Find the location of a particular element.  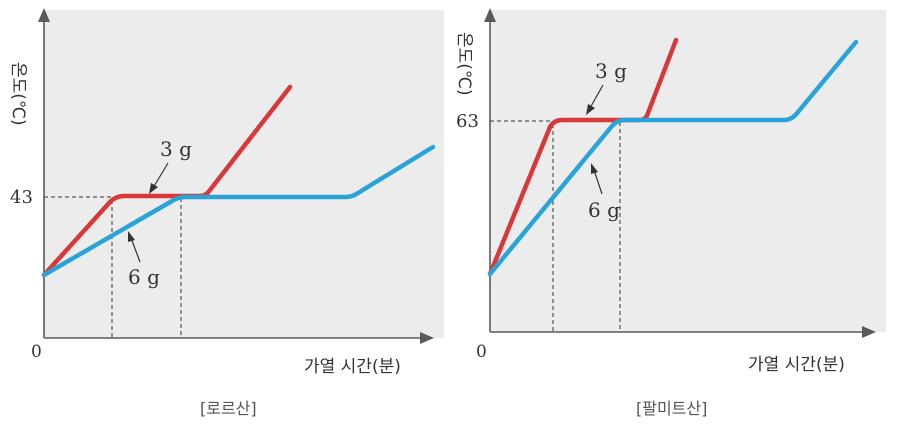

chart-title: [팔미트산] is located at coordinates (671, 408).